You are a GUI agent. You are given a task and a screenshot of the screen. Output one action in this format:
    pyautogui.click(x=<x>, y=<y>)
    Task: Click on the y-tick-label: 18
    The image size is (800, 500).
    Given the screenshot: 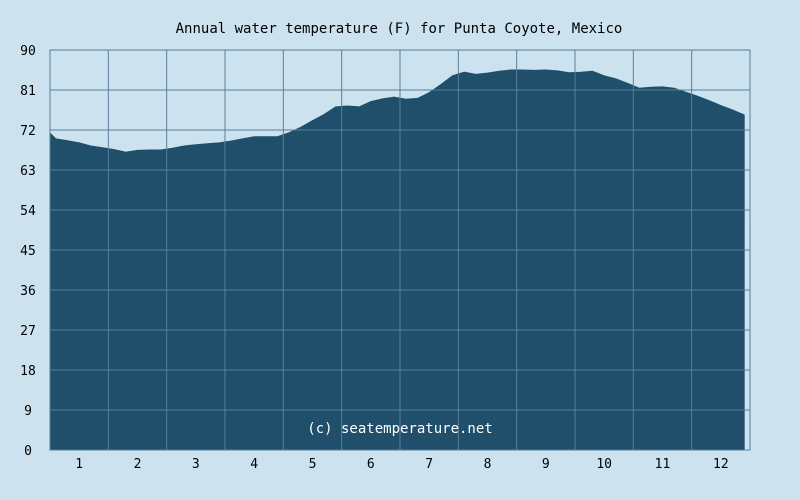 What is the action you would take?
    pyautogui.click(x=28, y=371)
    